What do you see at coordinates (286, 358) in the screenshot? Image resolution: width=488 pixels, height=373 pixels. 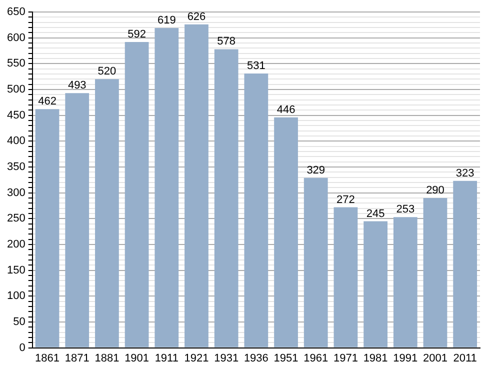 I see `x-tick-label: 1951` at bounding box center [286, 358].